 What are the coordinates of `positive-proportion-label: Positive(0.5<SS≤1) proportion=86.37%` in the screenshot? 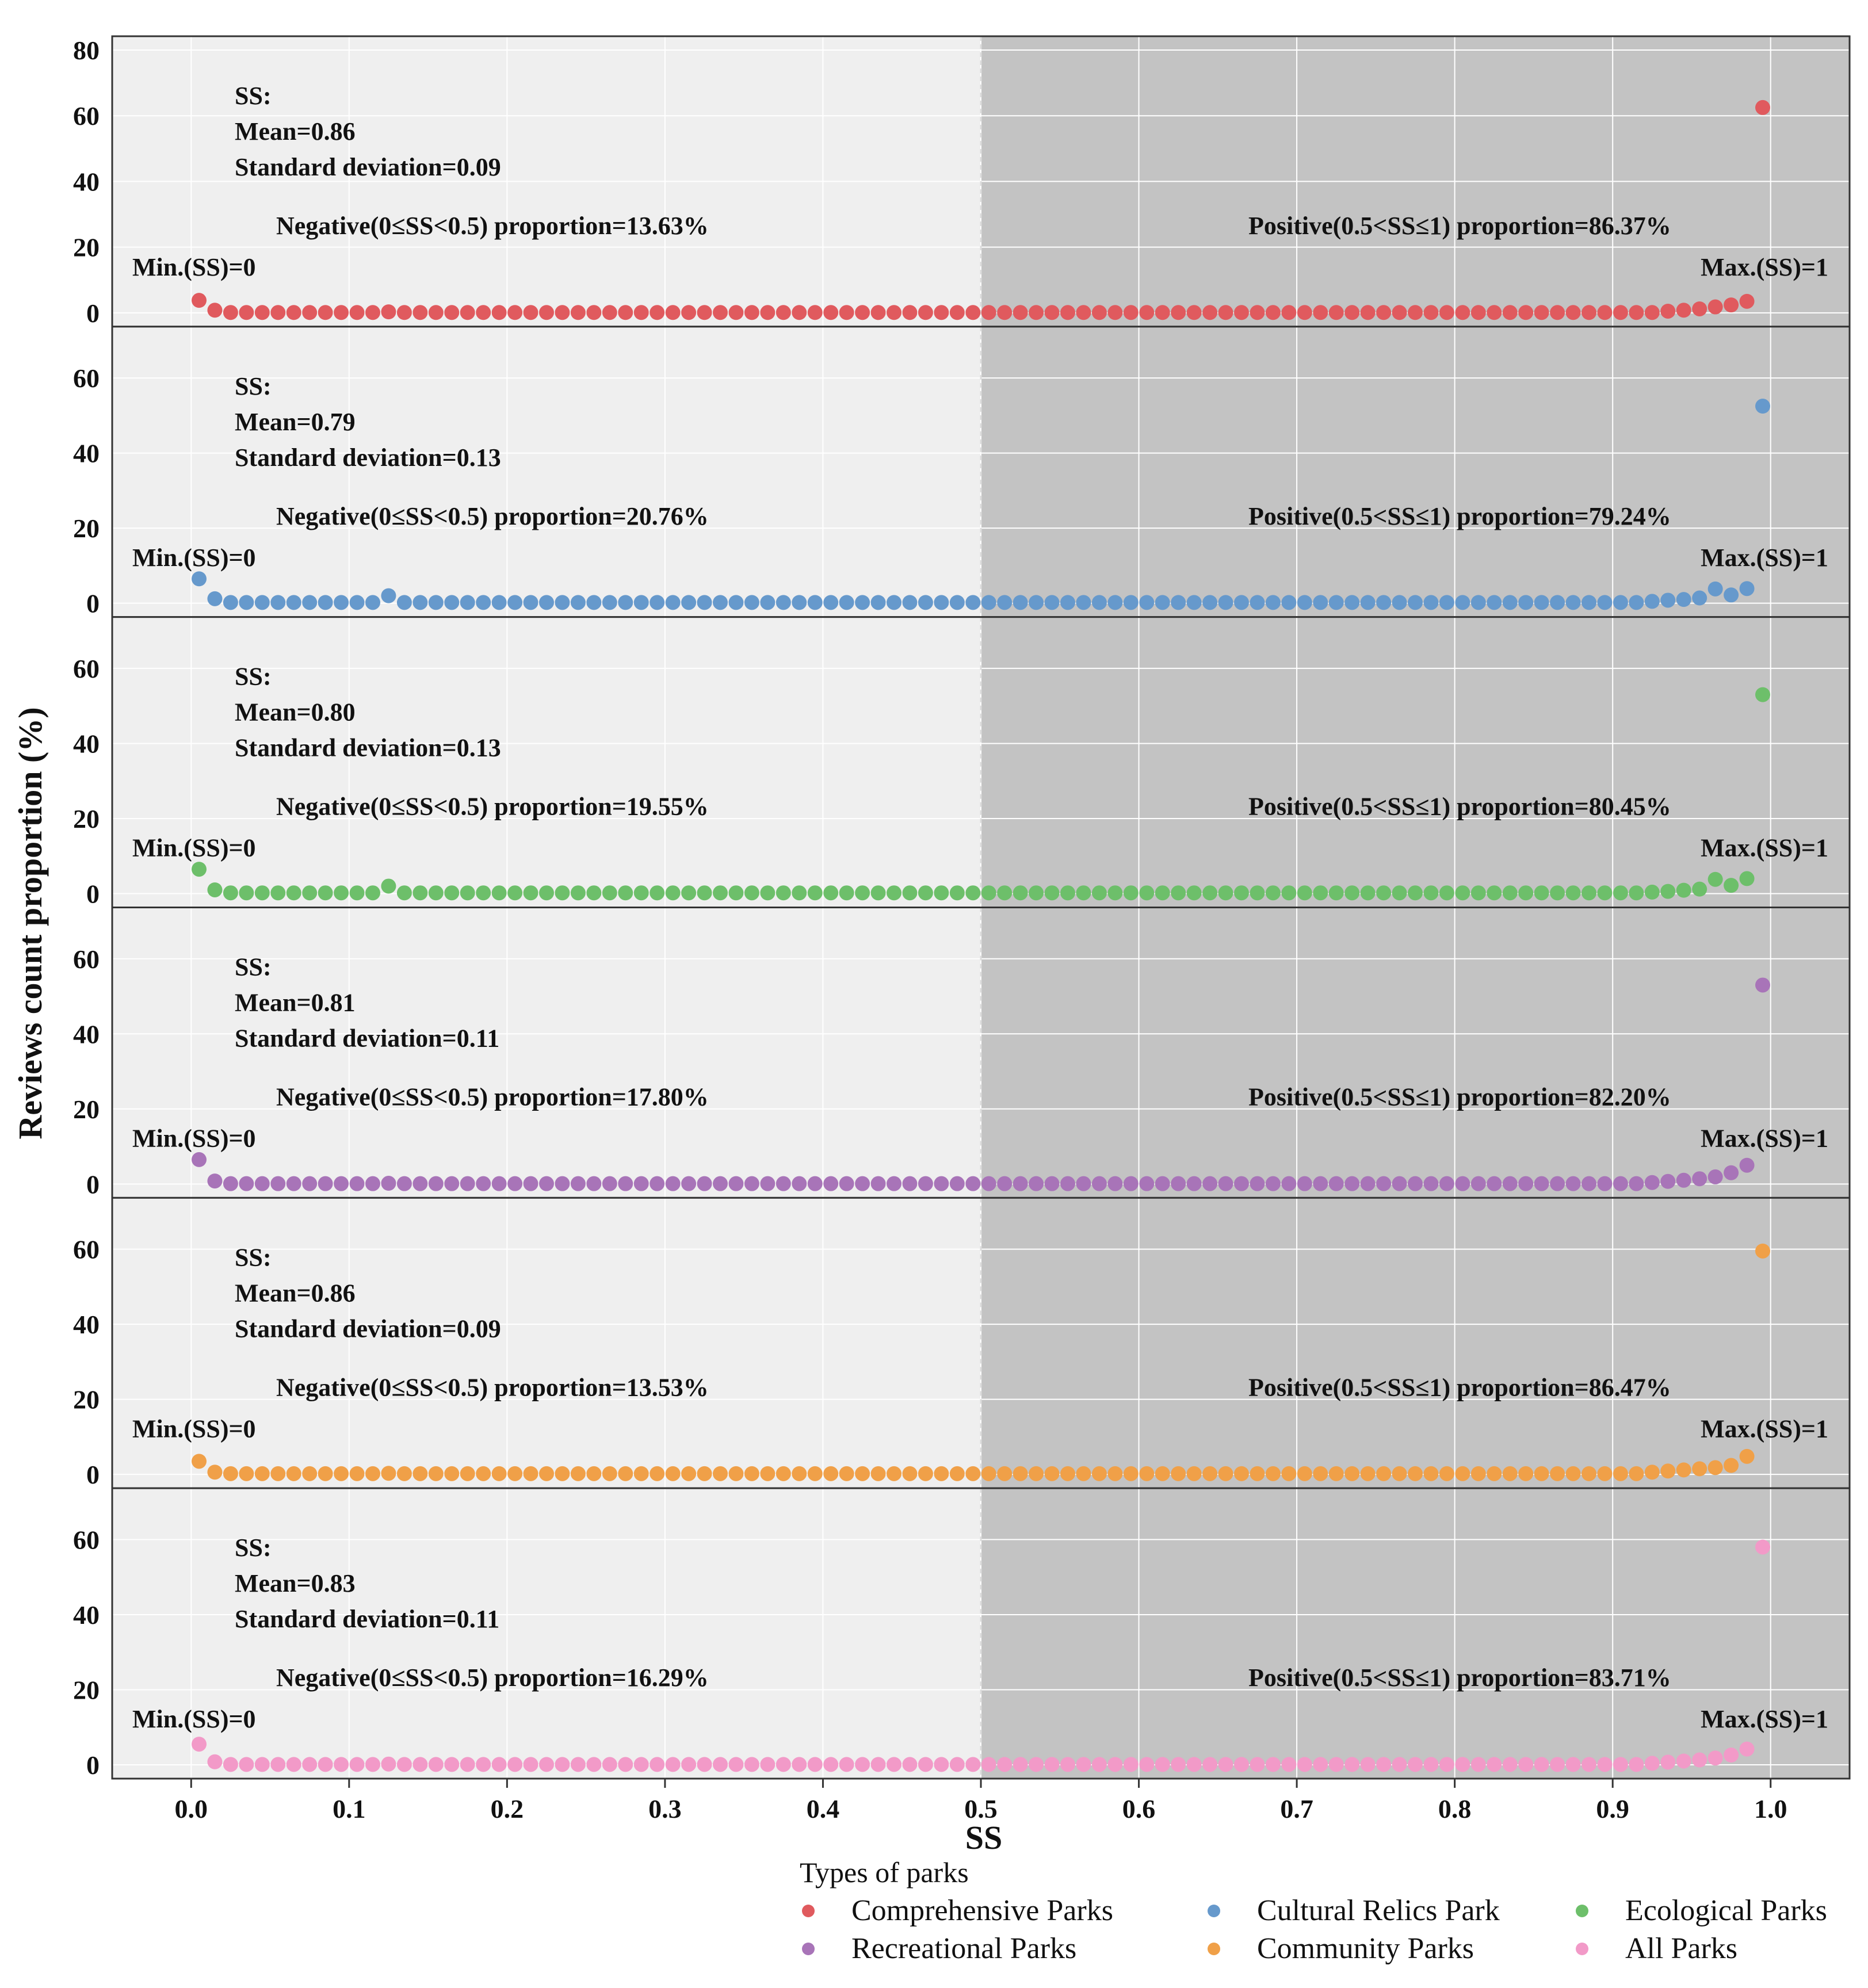 It's located at (1459, 226).